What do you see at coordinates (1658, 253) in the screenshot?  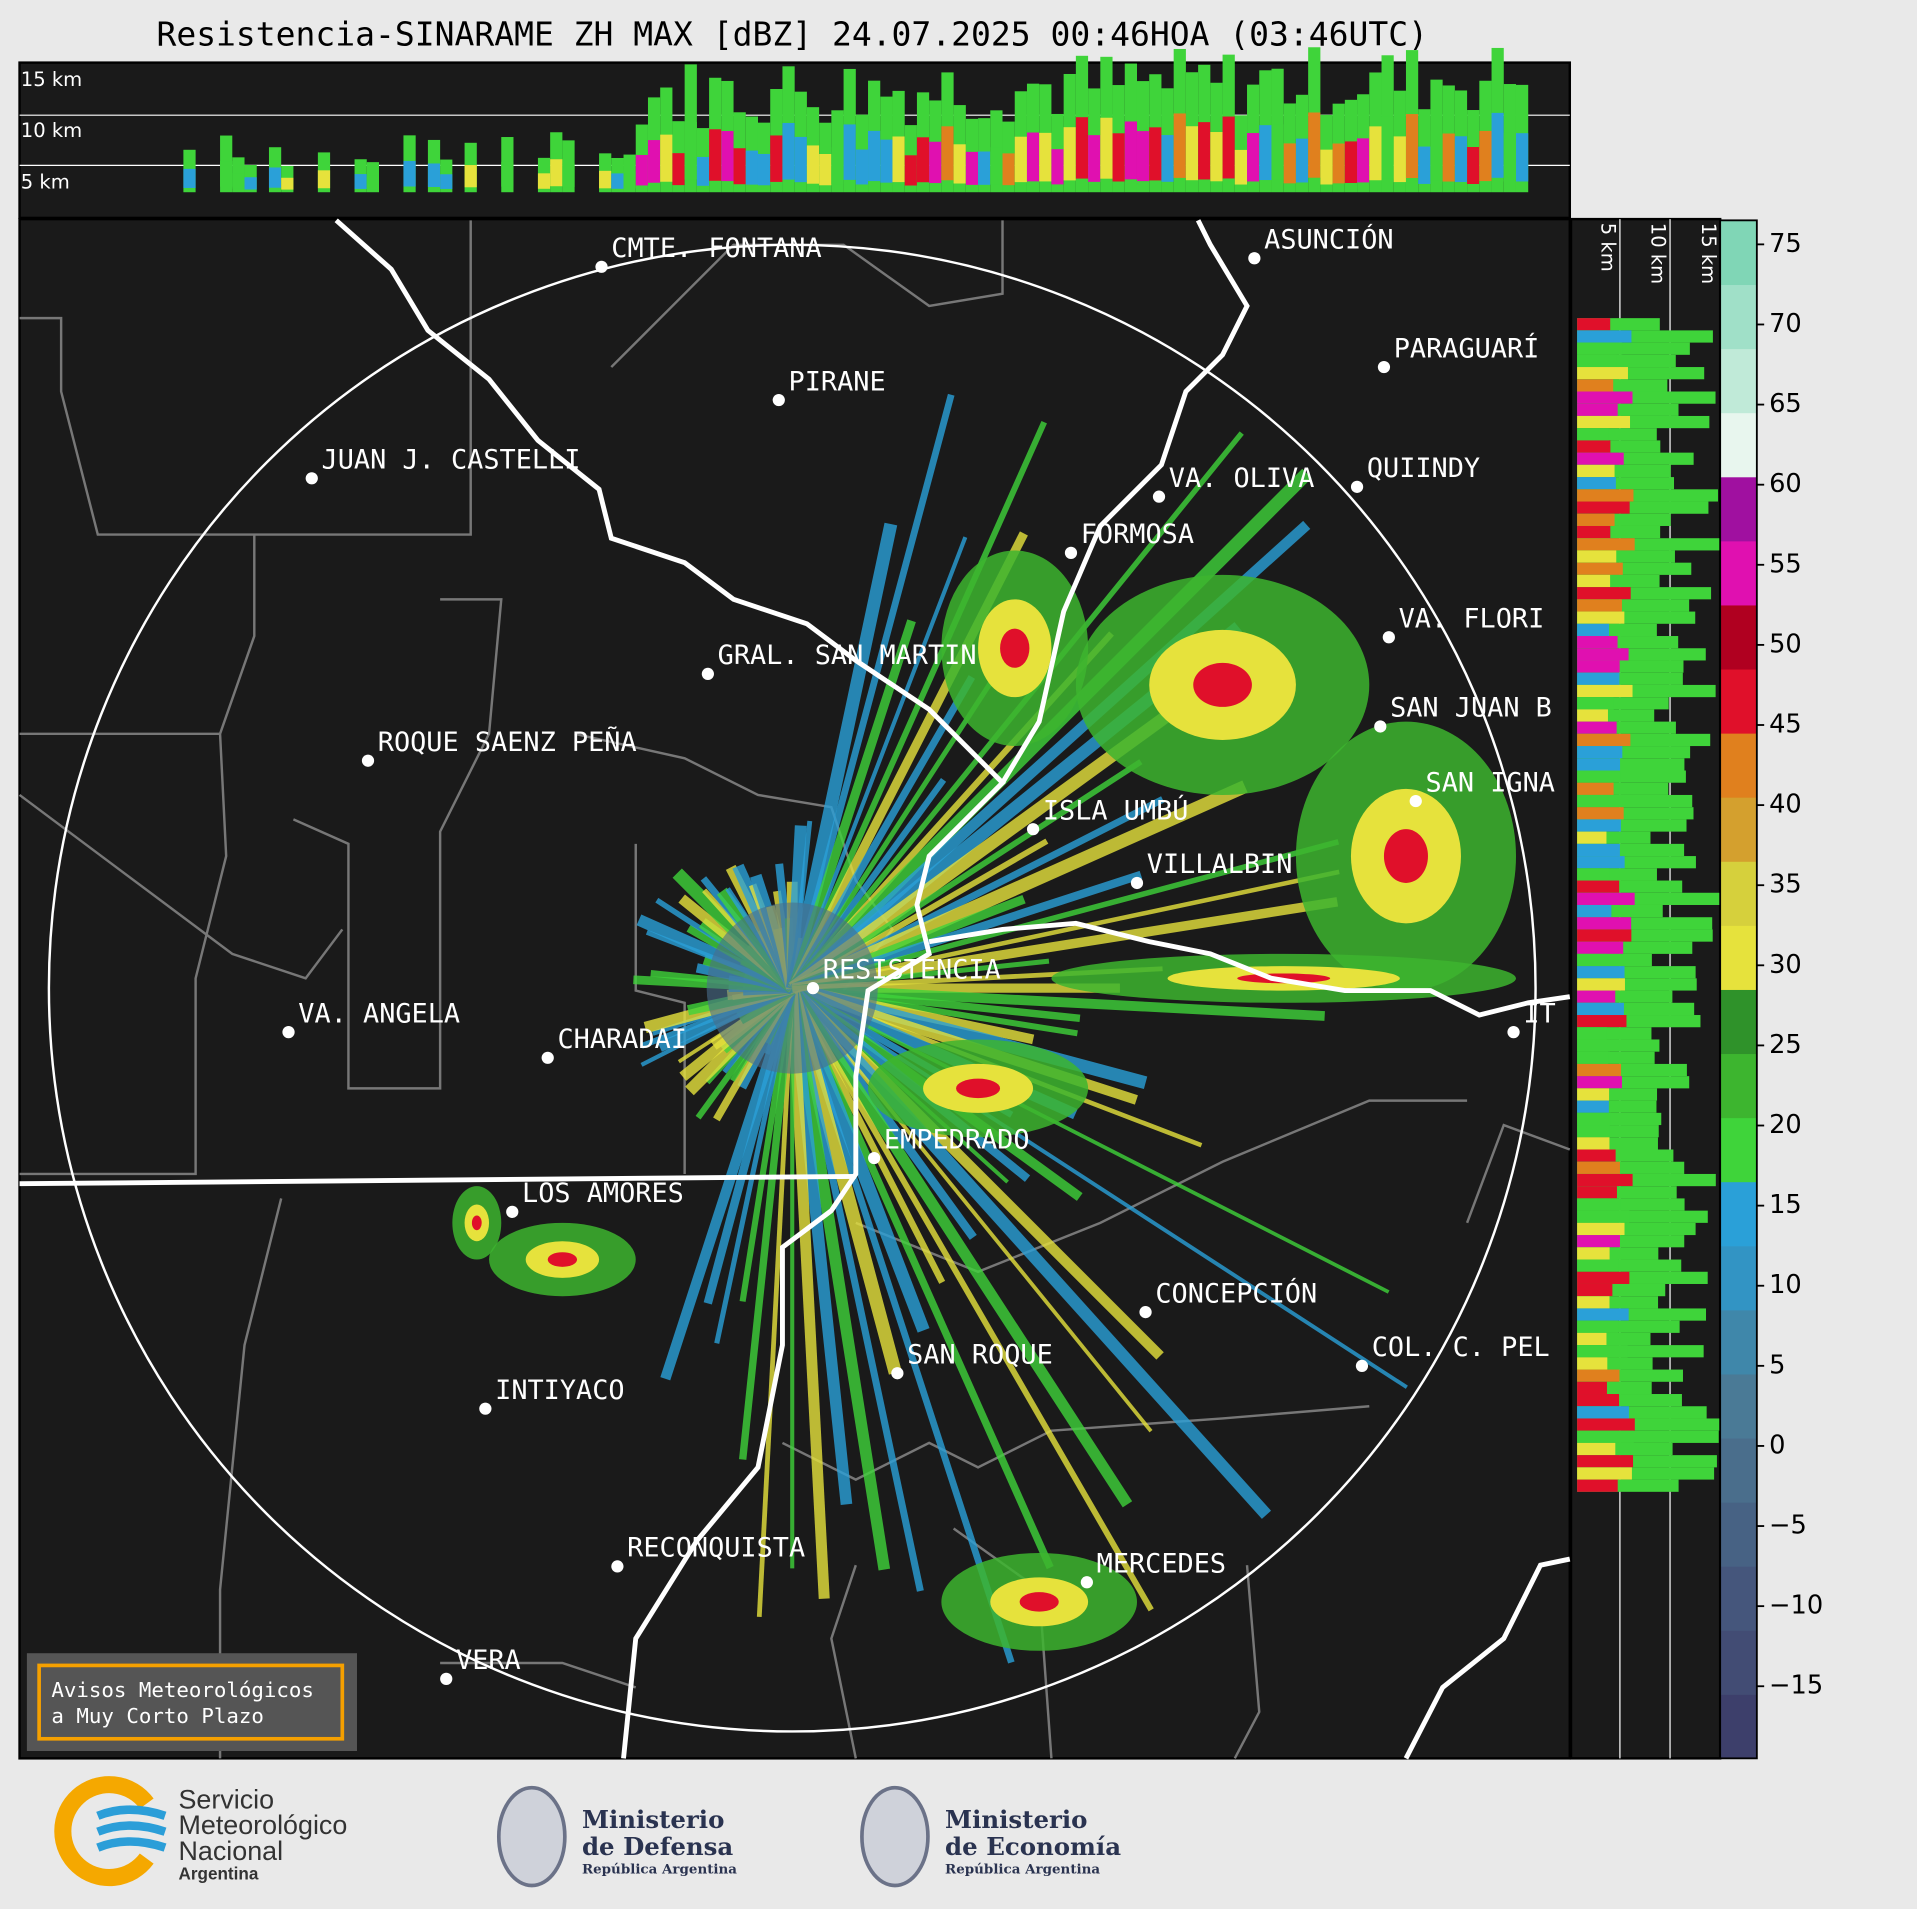 I see `height-label: 10 km` at bounding box center [1658, 253].